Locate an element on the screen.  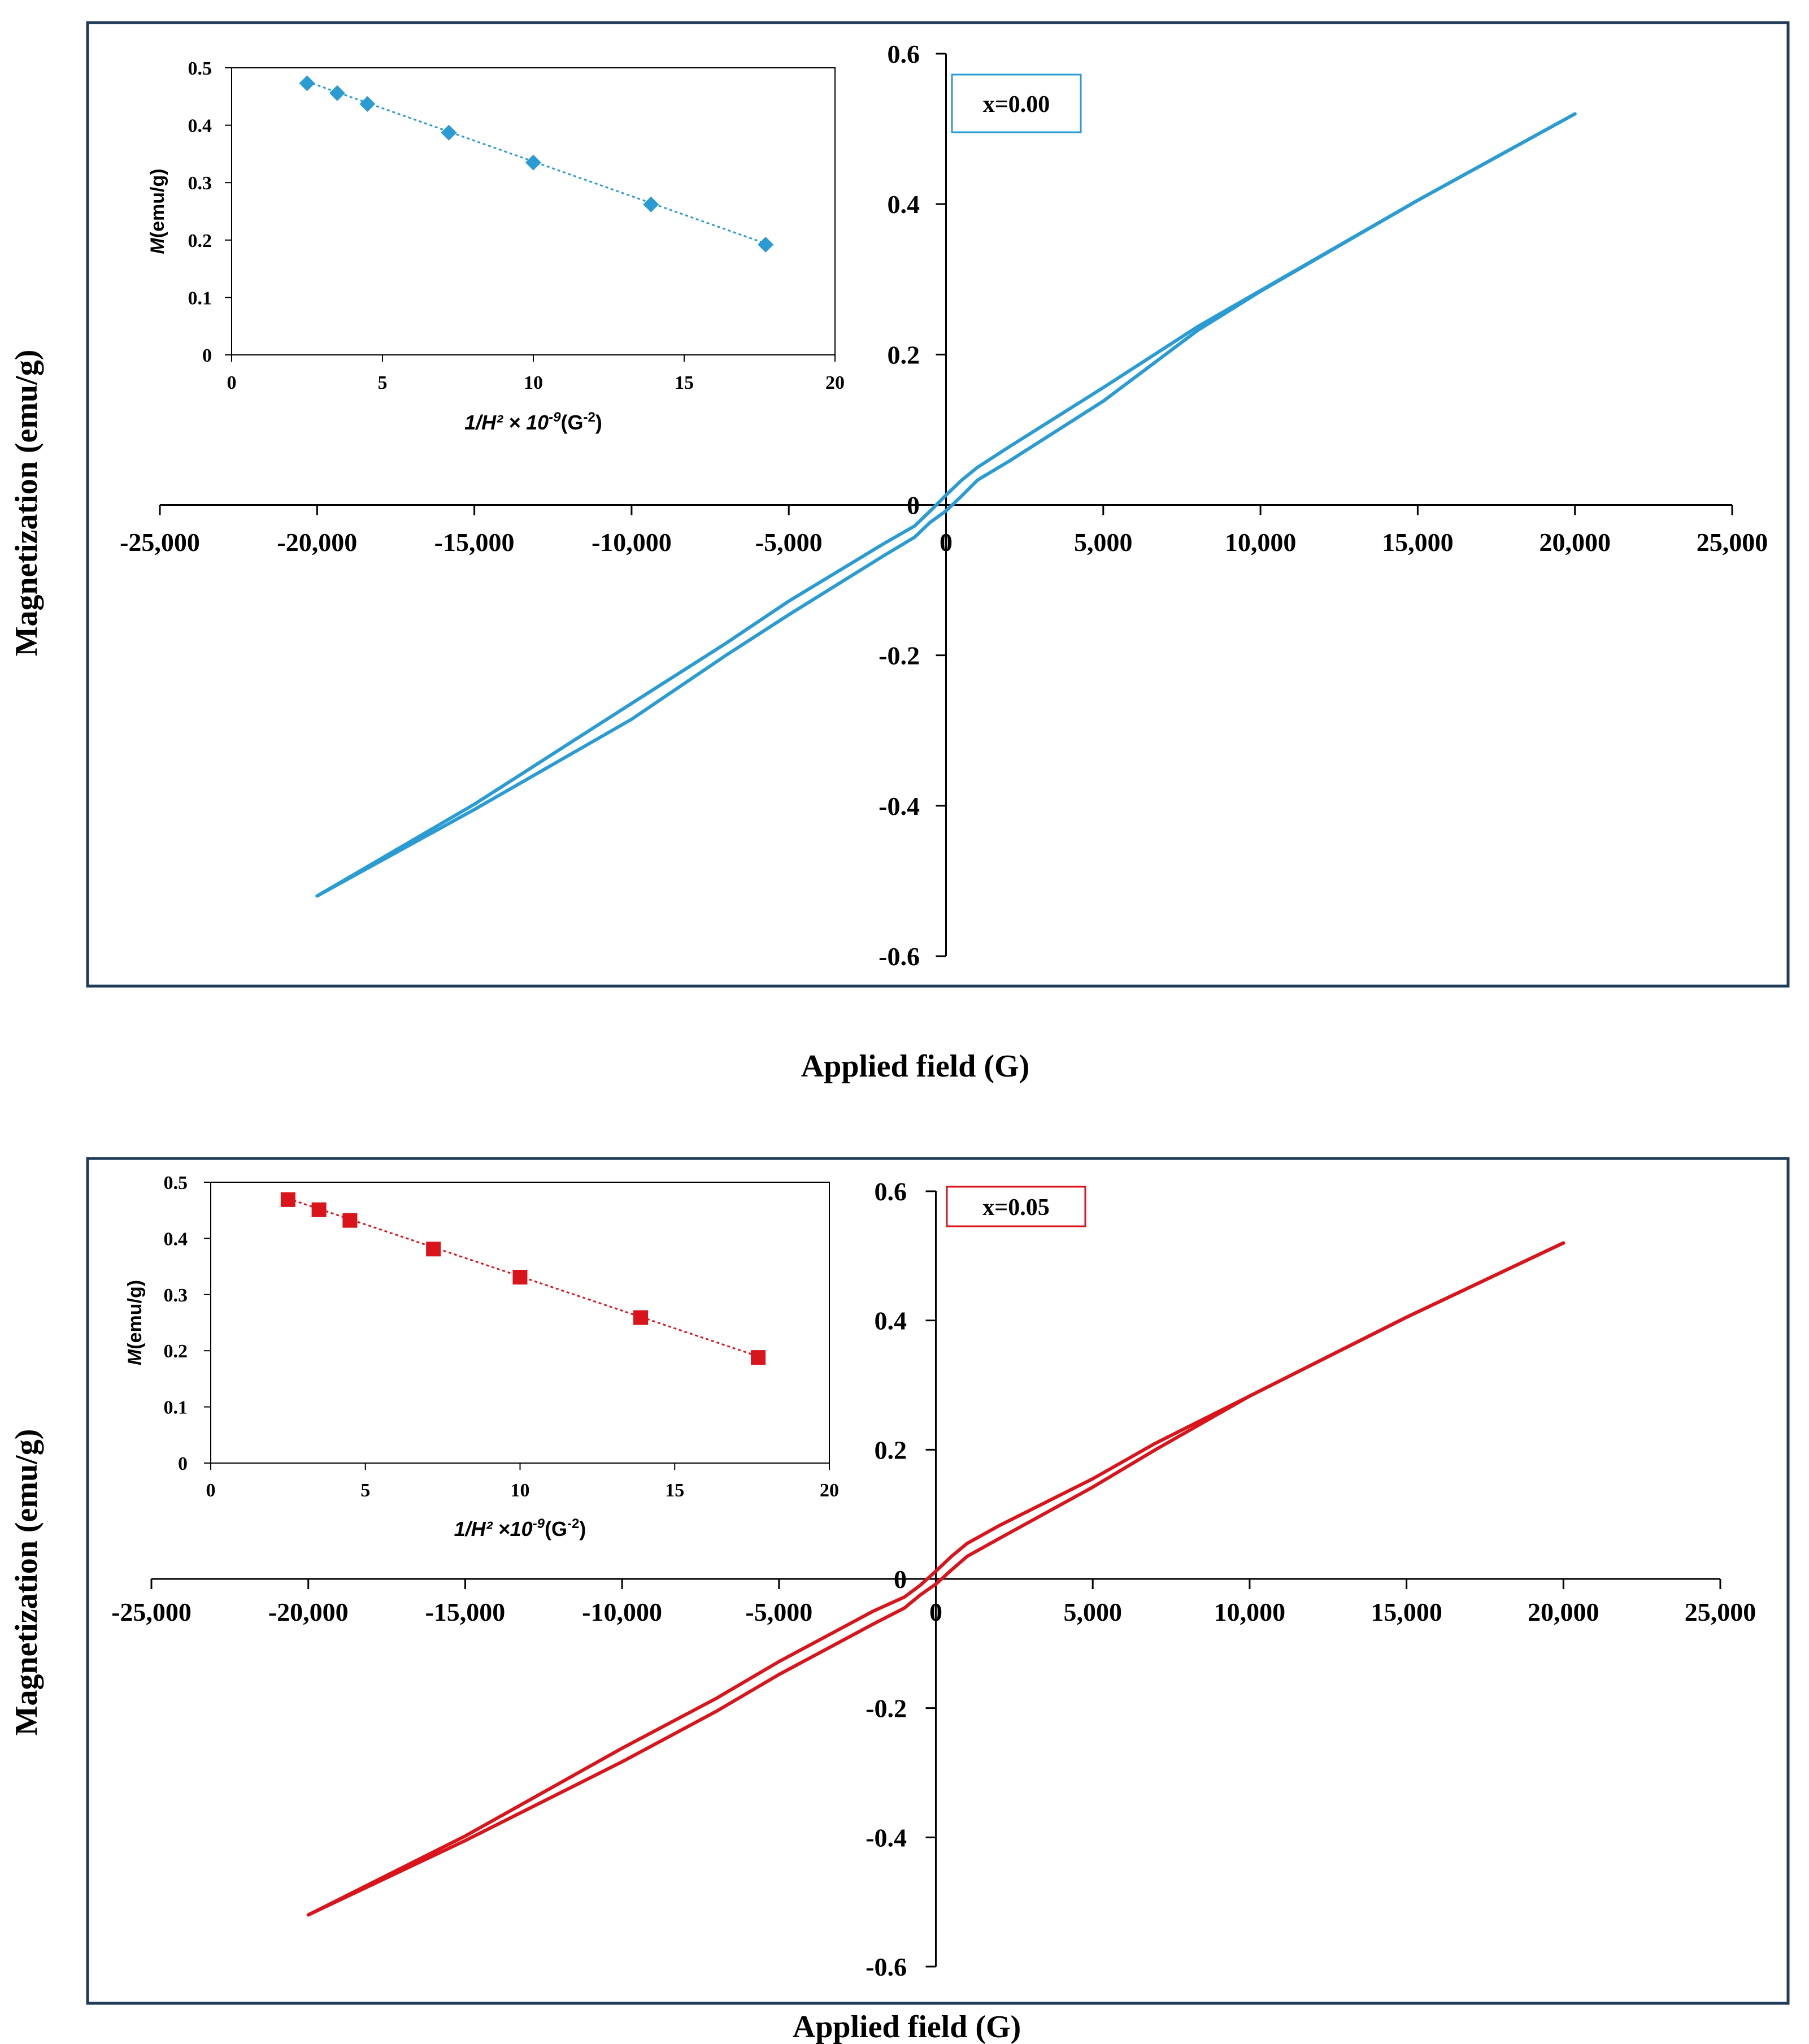
inset-x-title-main: 1/H² × 10 is located at coordinates (506, 423).